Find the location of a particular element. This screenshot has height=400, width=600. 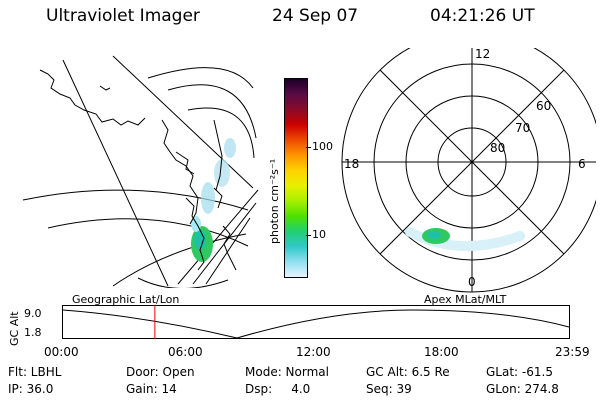

mlt-label-18: 18 is located at coordinates (351, 164).